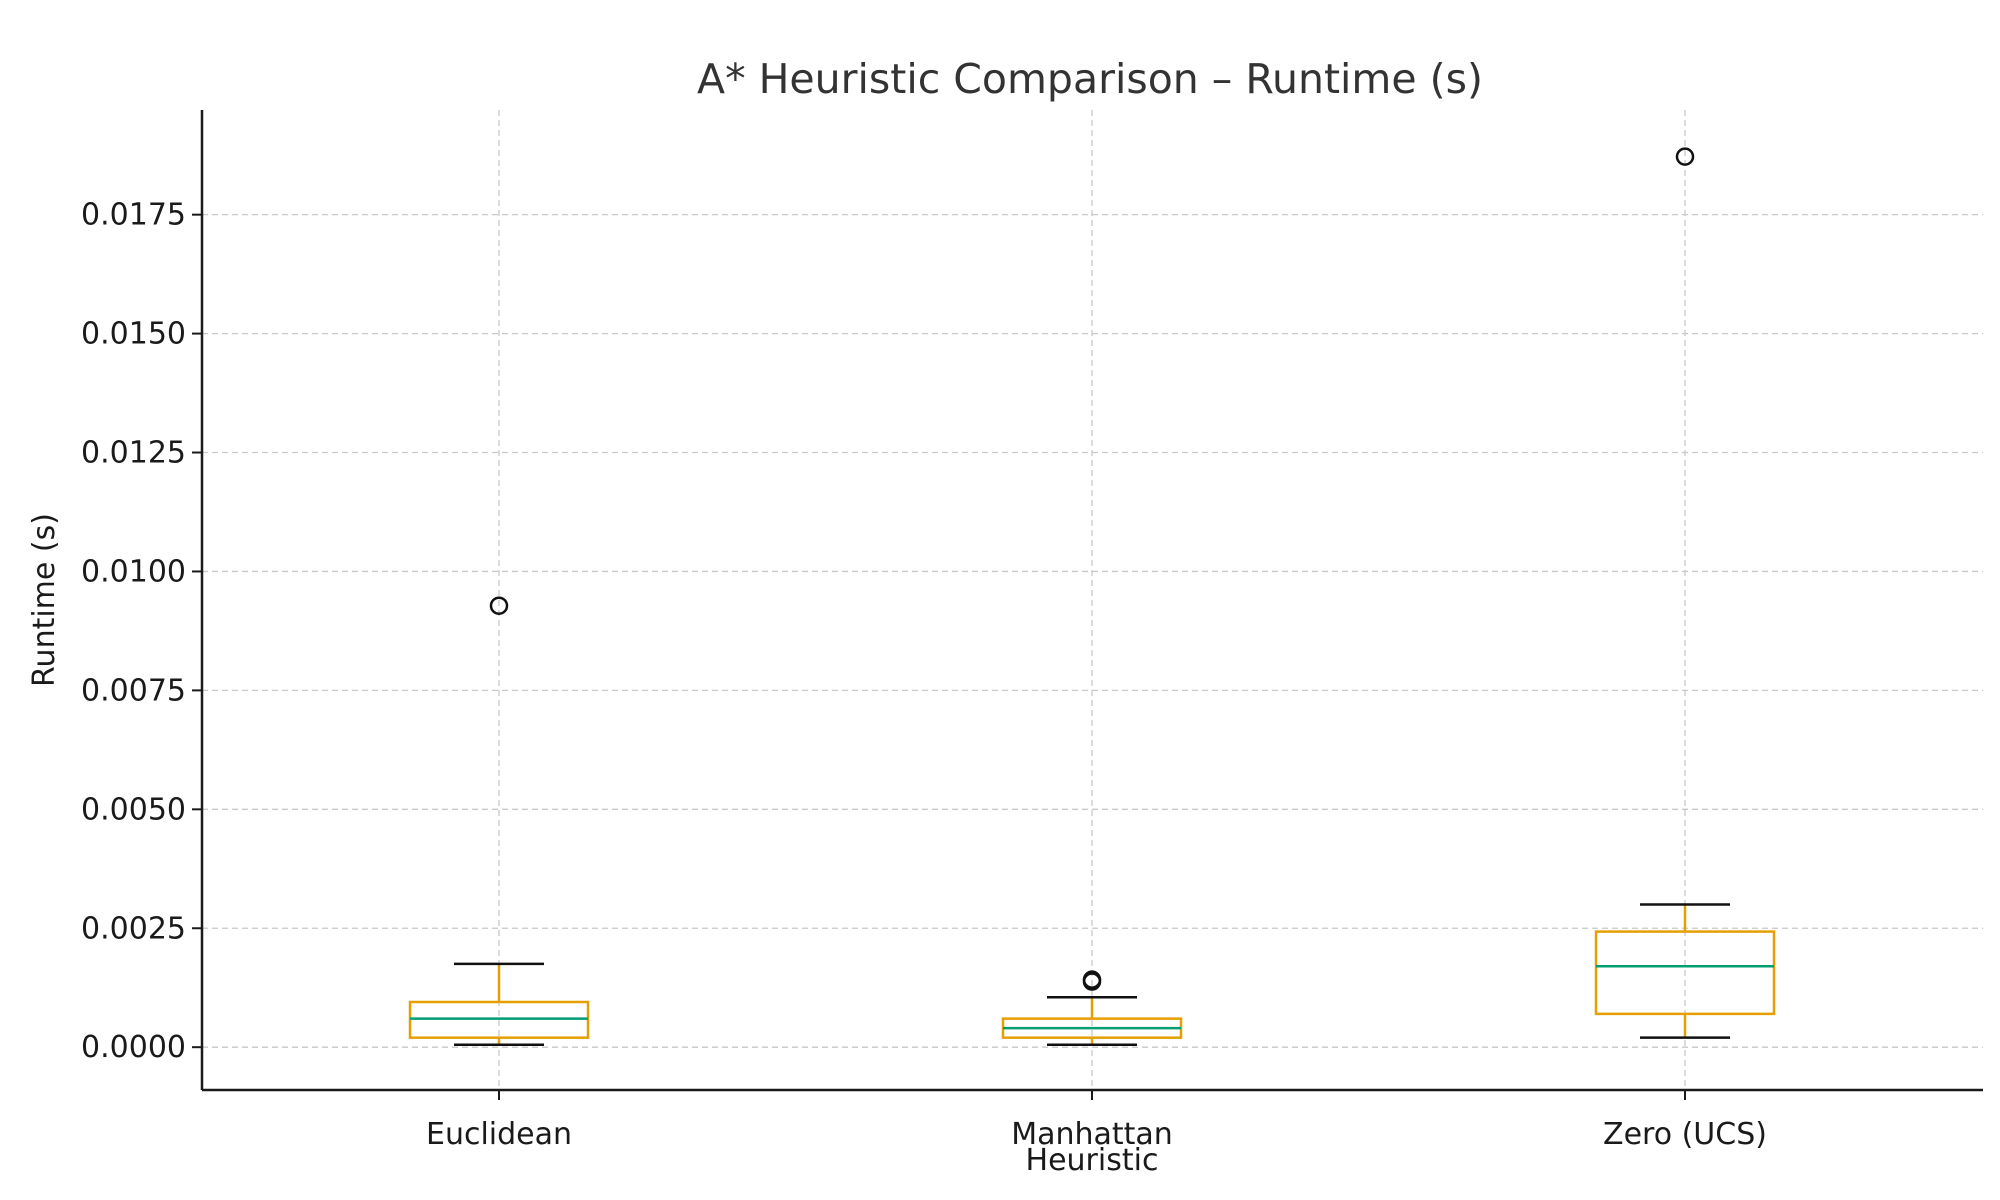  Describe the element at coordinates (133, 334) in the screenshot. I see `y-tick-label: 0.0150` at that location.